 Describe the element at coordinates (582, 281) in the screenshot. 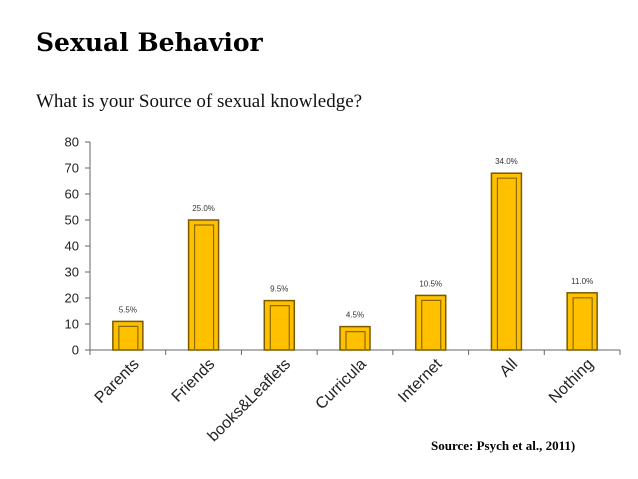

I see `data-label: 11.0%` at that location.